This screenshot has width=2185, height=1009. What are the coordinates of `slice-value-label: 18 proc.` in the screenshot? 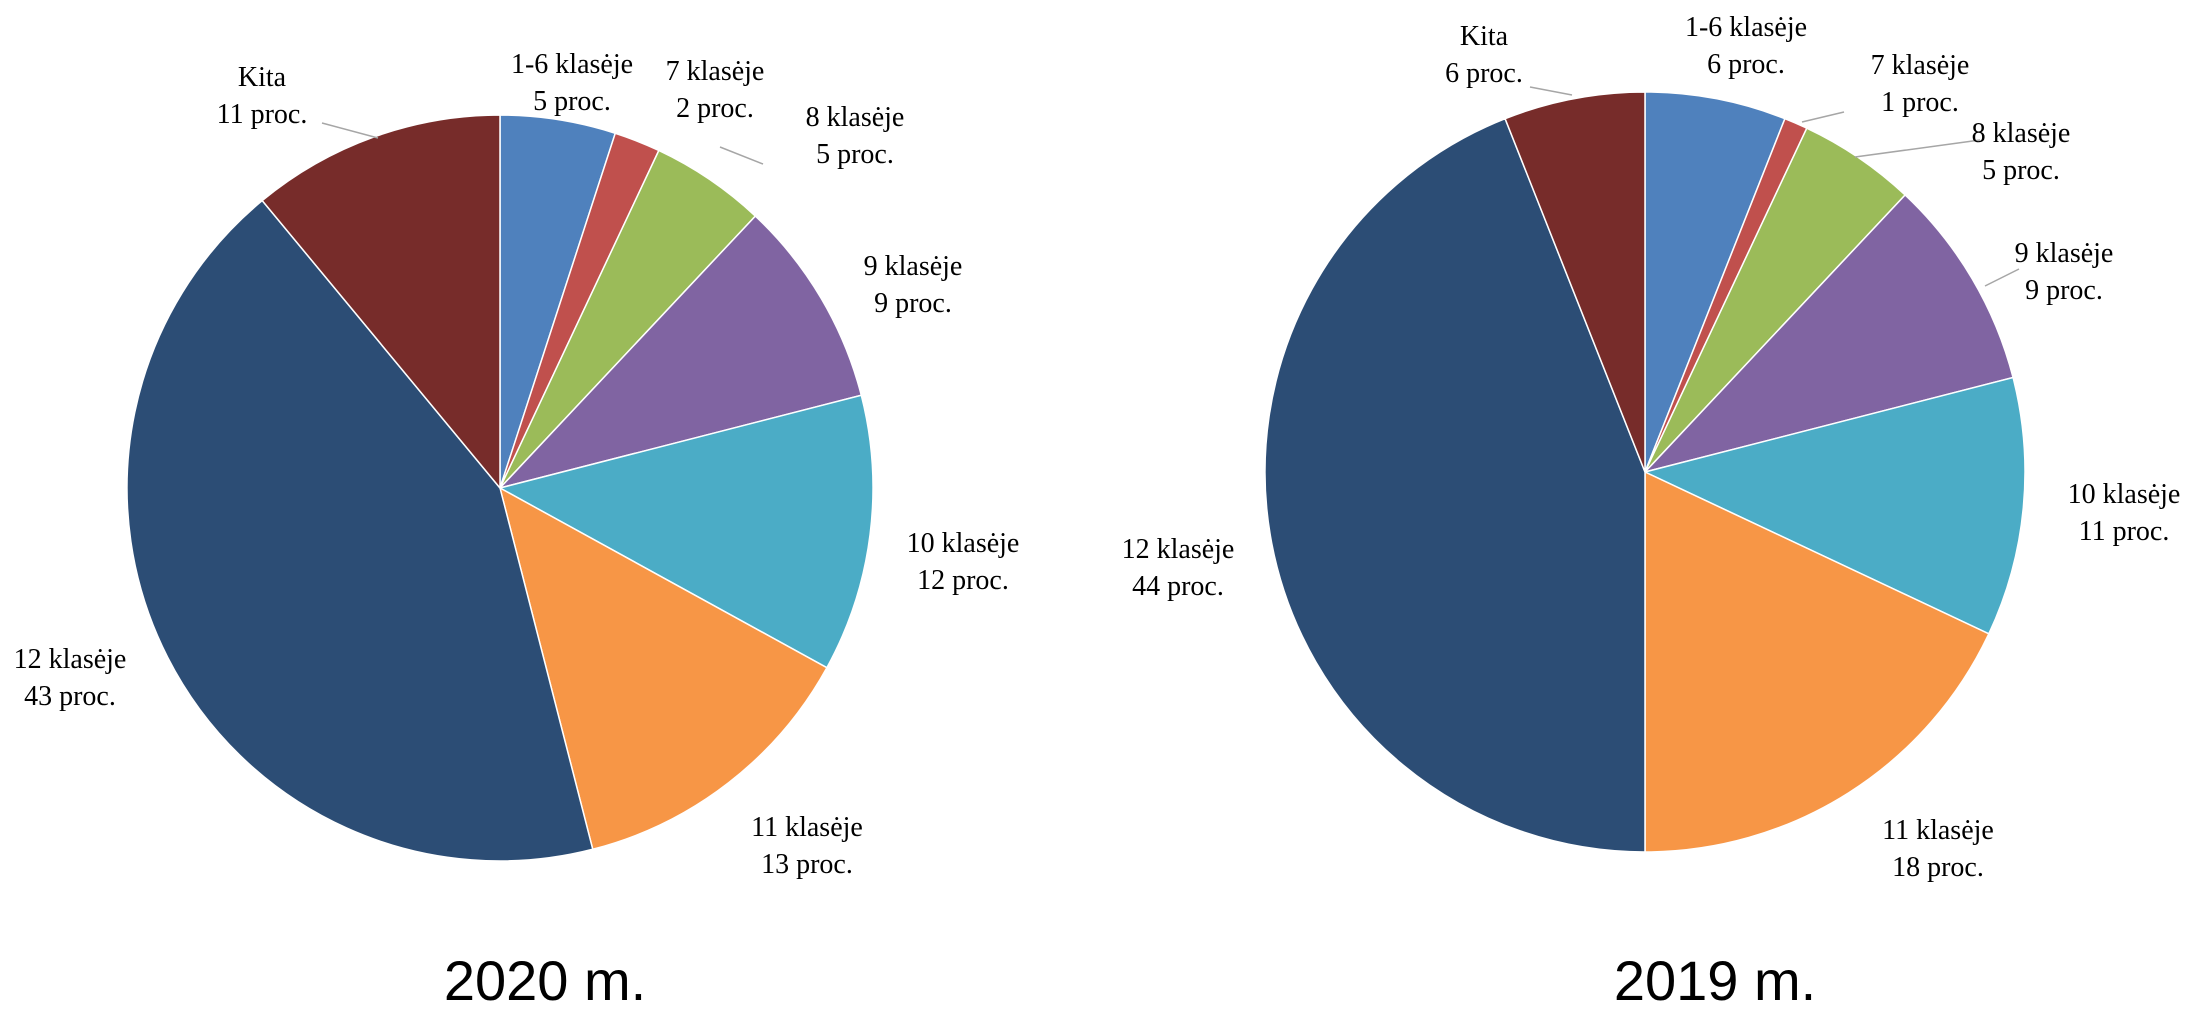 It's located at (1938, 867).